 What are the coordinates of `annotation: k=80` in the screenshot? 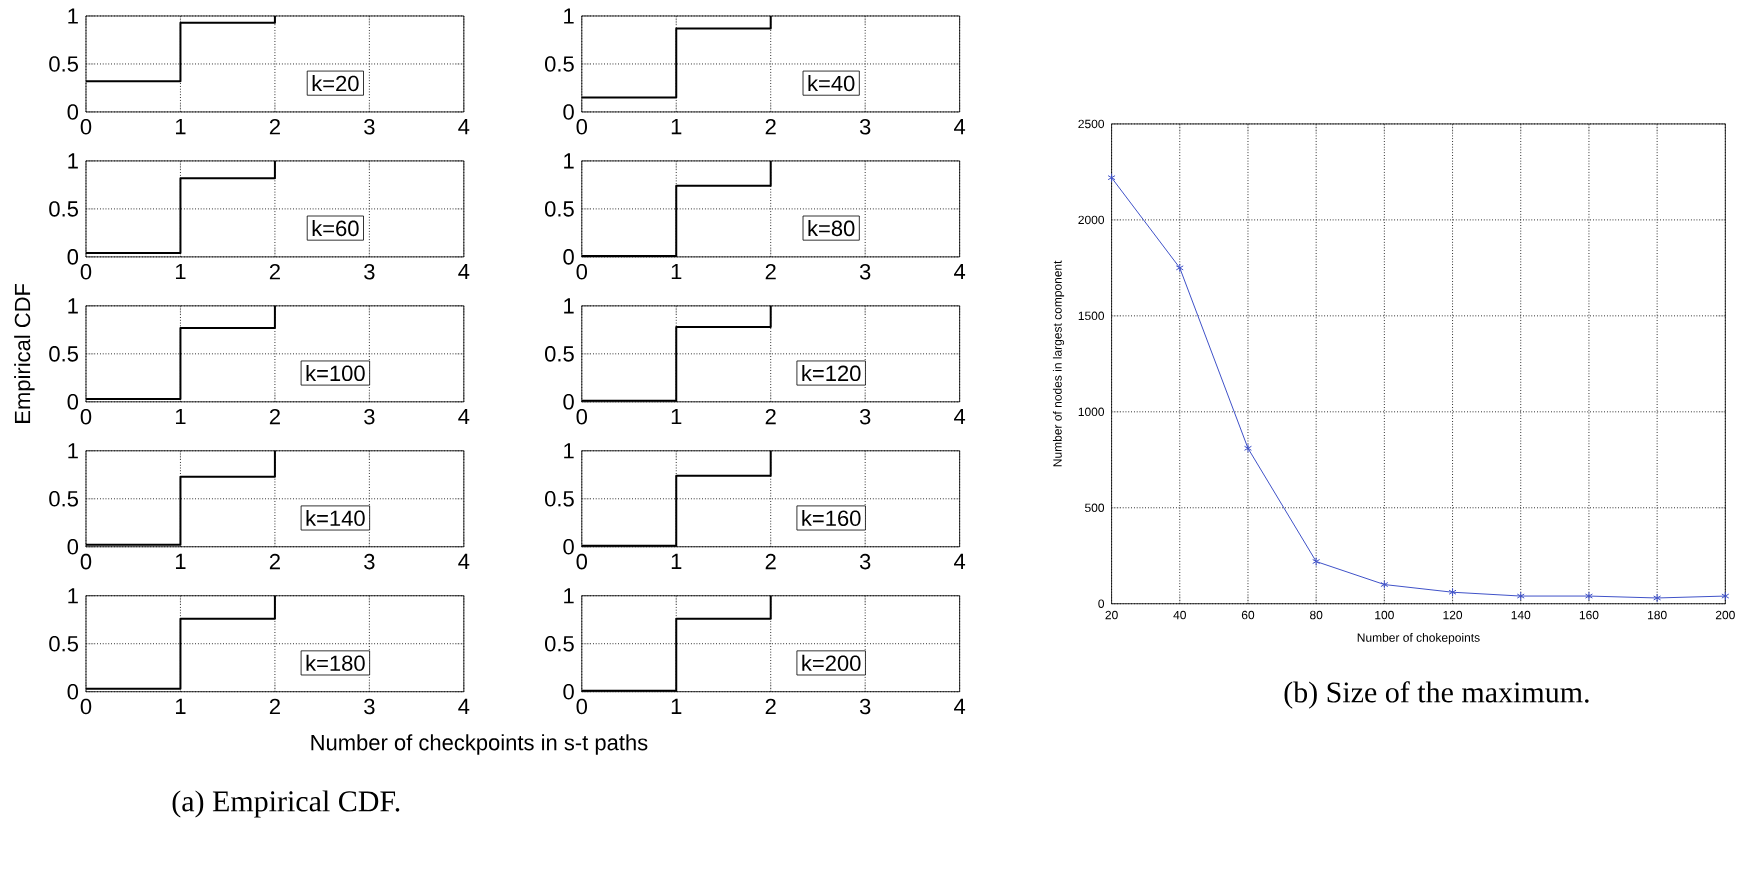 It's located at (831, 228).